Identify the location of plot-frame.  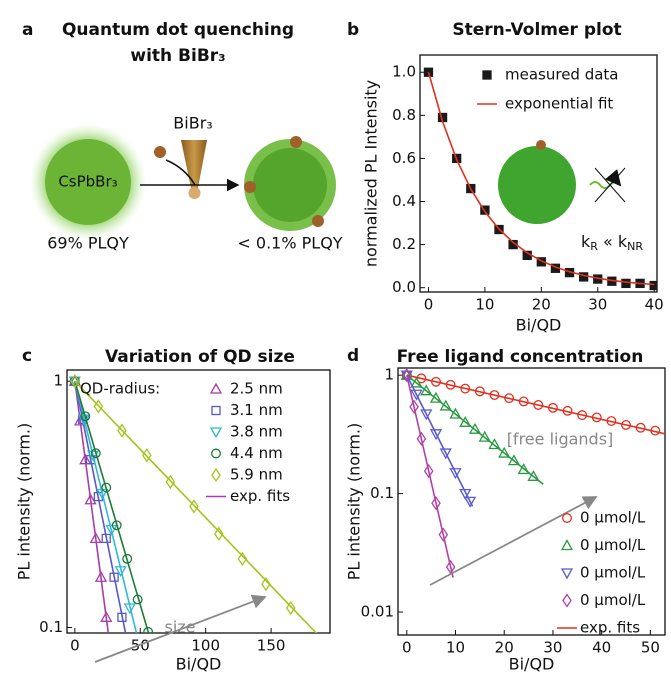
(538, 173).